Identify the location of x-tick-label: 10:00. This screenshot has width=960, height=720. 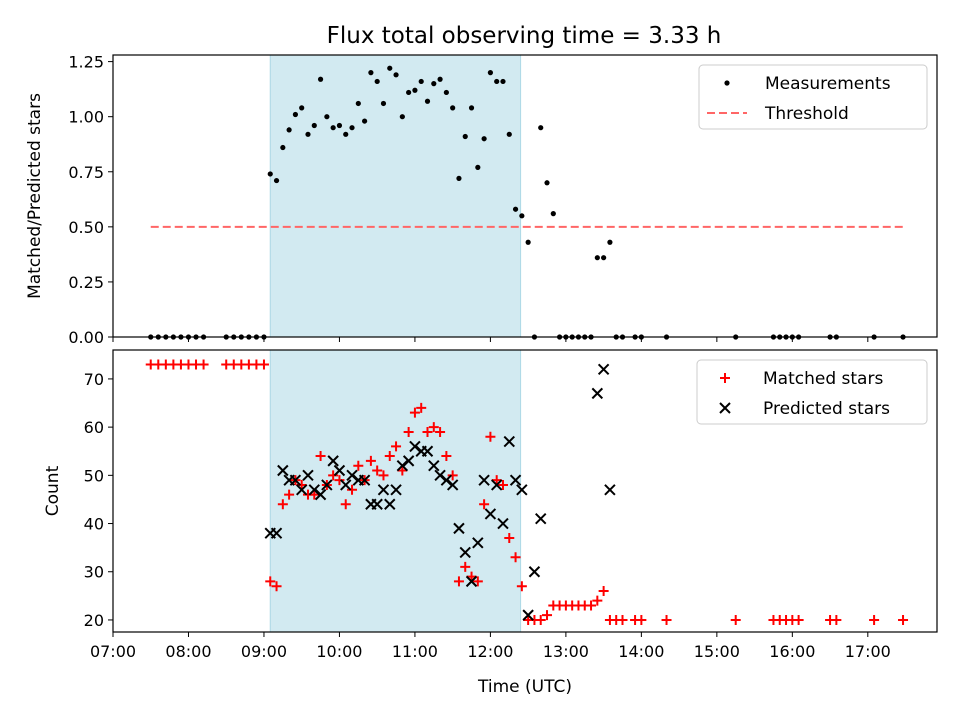
(339, 651).